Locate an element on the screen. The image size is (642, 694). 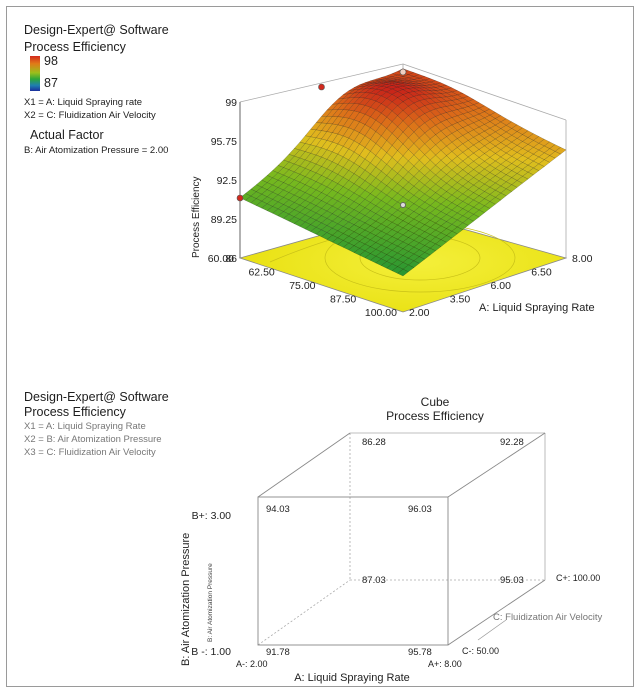
panel2-software-title: Design-Expert@ Software is located at coordinates (96, 397).